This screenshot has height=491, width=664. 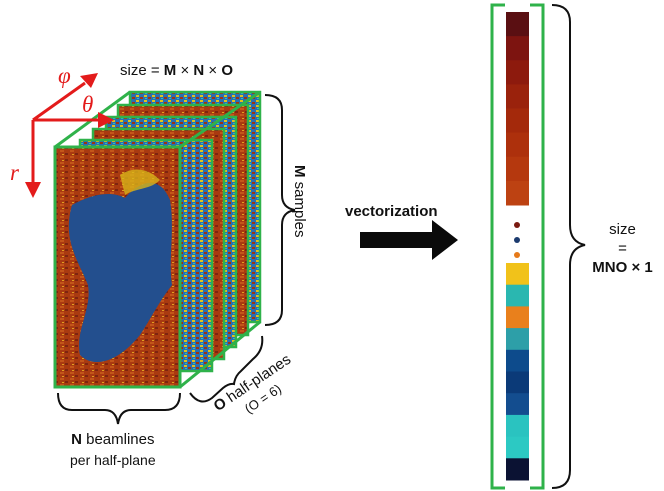 I want to click on phi-axis-line, so click(x=59, y=101).